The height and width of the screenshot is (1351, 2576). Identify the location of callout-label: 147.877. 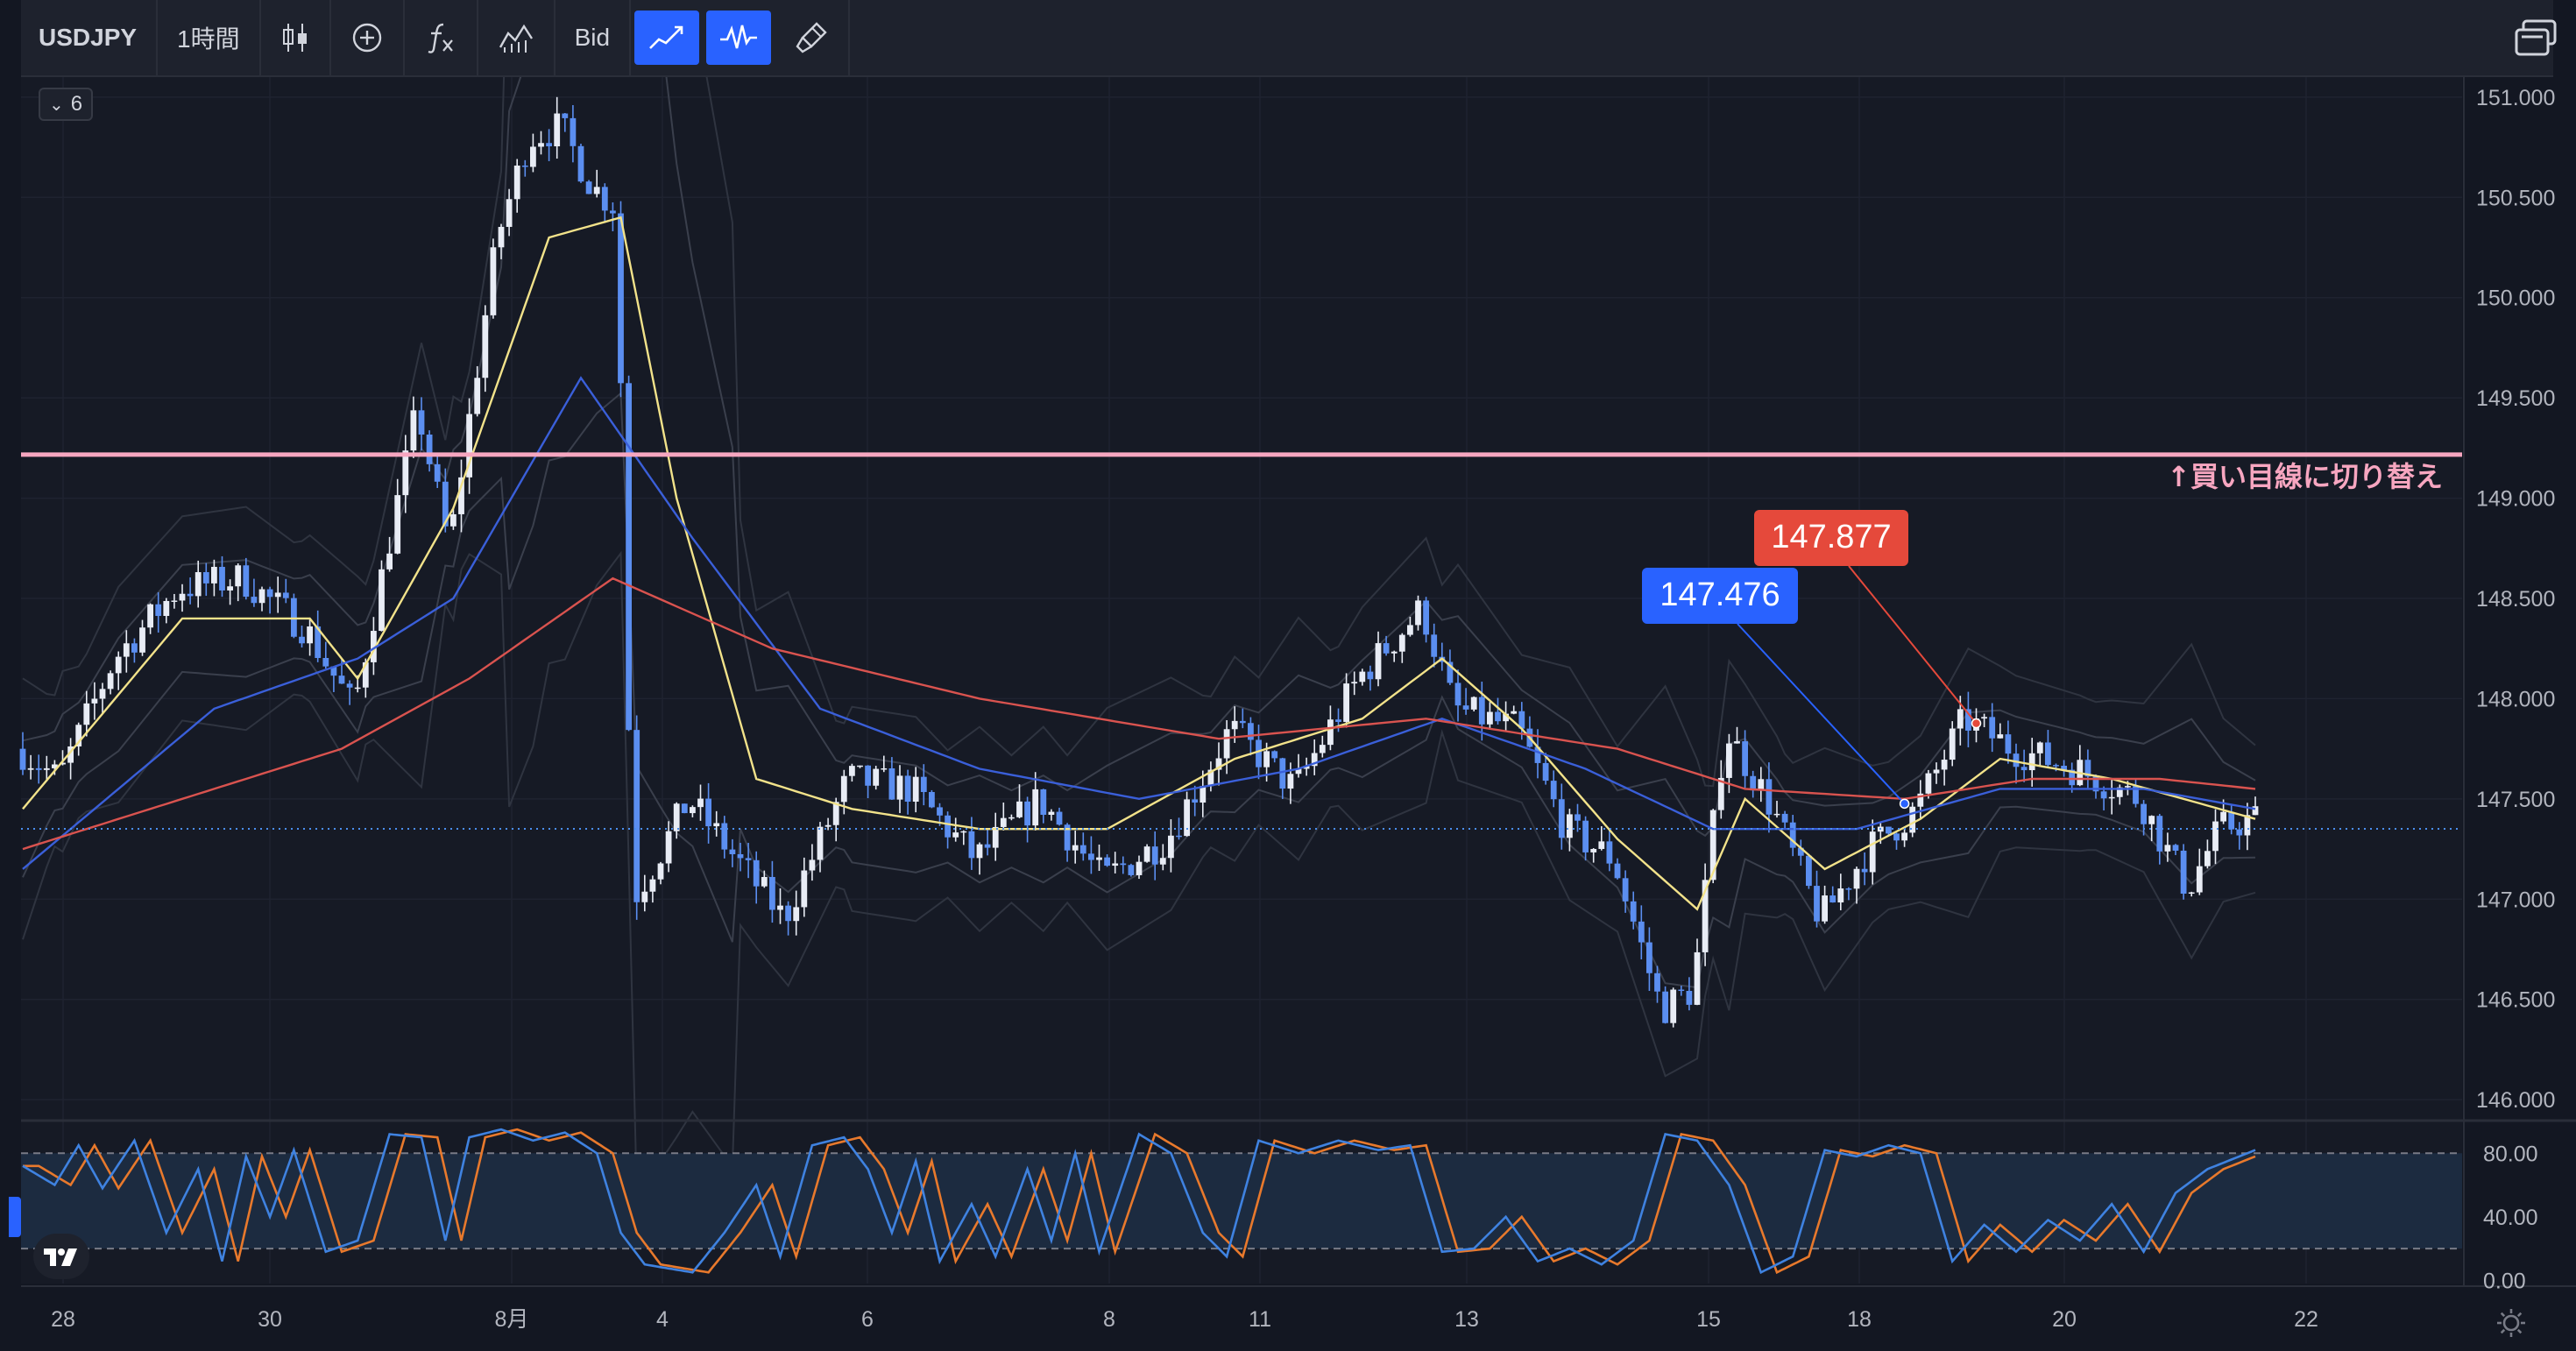
(1831, 537).